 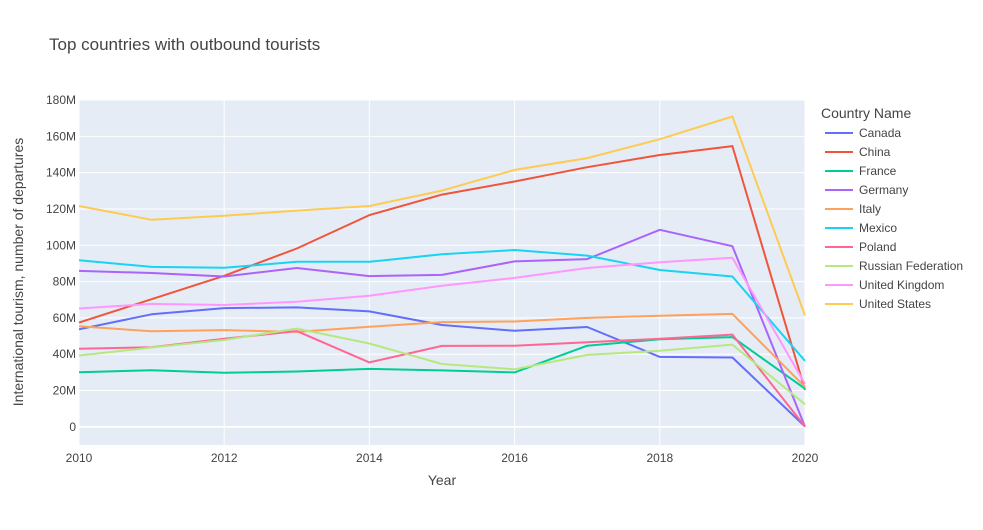 What do you see at coordinates (64, 391) in the screenshot?
I see `y-tick-label: 20M` at bounding box center [64, 391].